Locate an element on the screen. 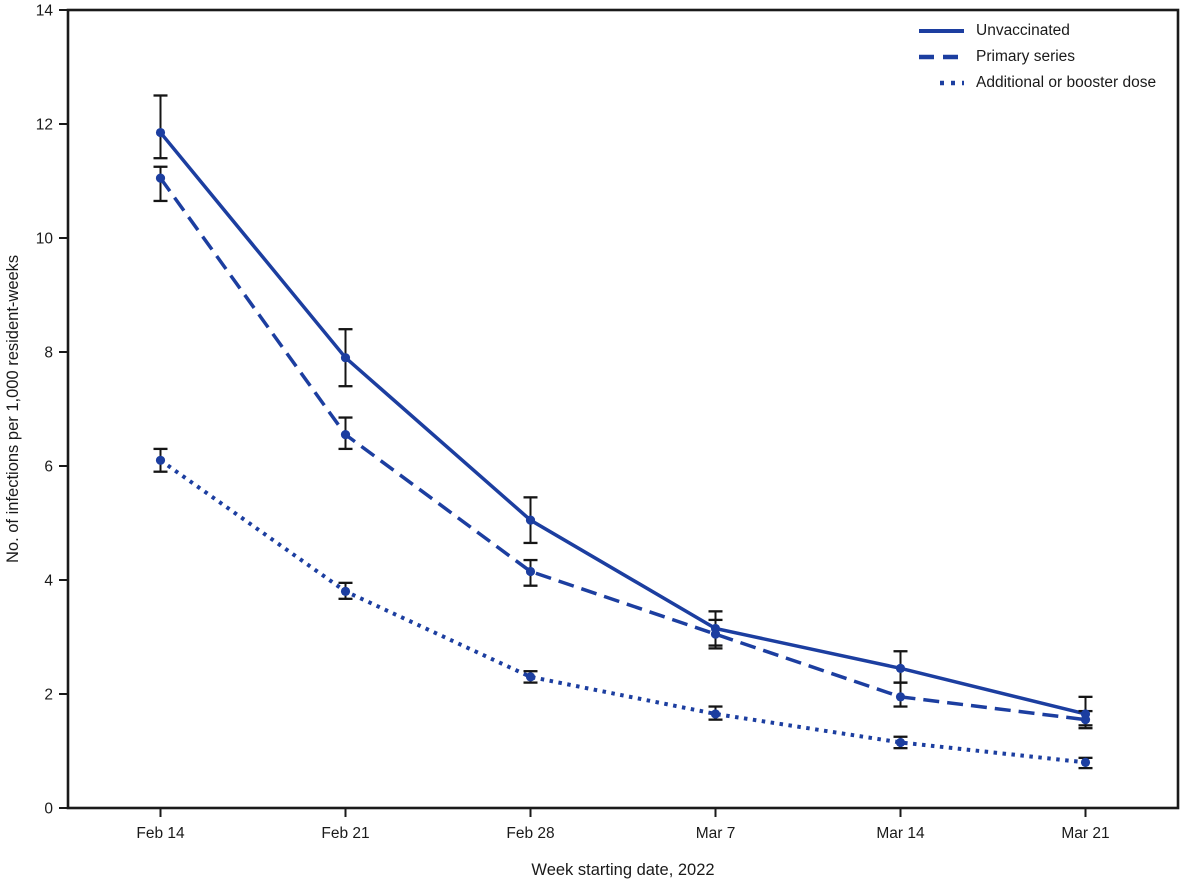 Image resolution: width=1185 pixels, height=888 pixels. legend-dotted-line-icon is located at coordinates (952, 83).